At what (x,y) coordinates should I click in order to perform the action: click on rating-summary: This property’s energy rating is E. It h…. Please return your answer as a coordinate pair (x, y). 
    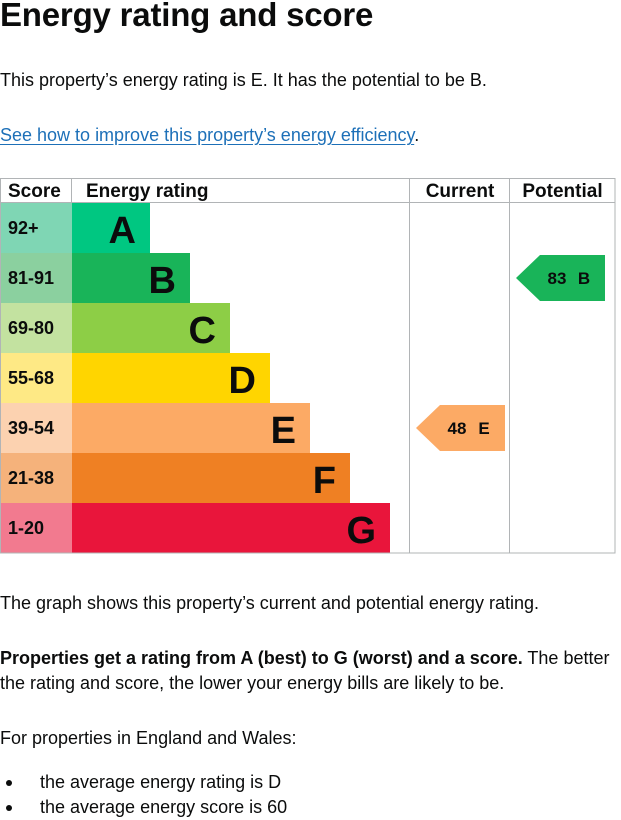
    Looking at the image, I should click on (243, 80).